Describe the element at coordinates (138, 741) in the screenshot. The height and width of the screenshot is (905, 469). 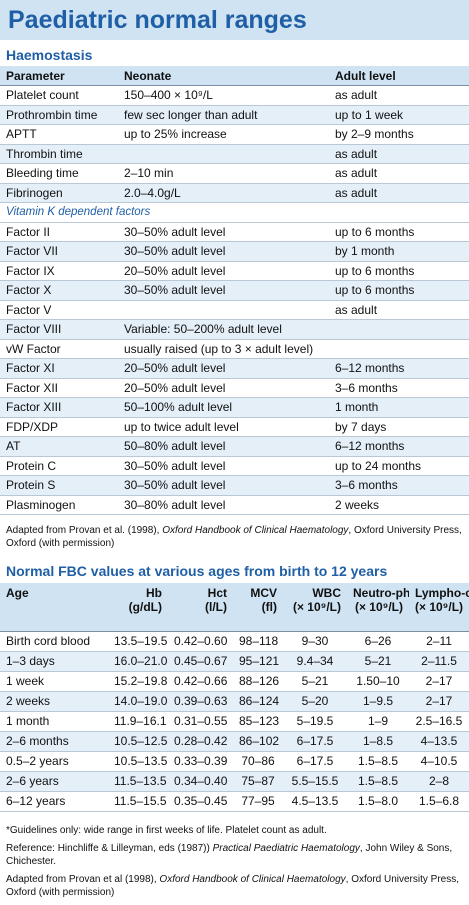
I see `value-cell: 10.5–12.5` at that location.